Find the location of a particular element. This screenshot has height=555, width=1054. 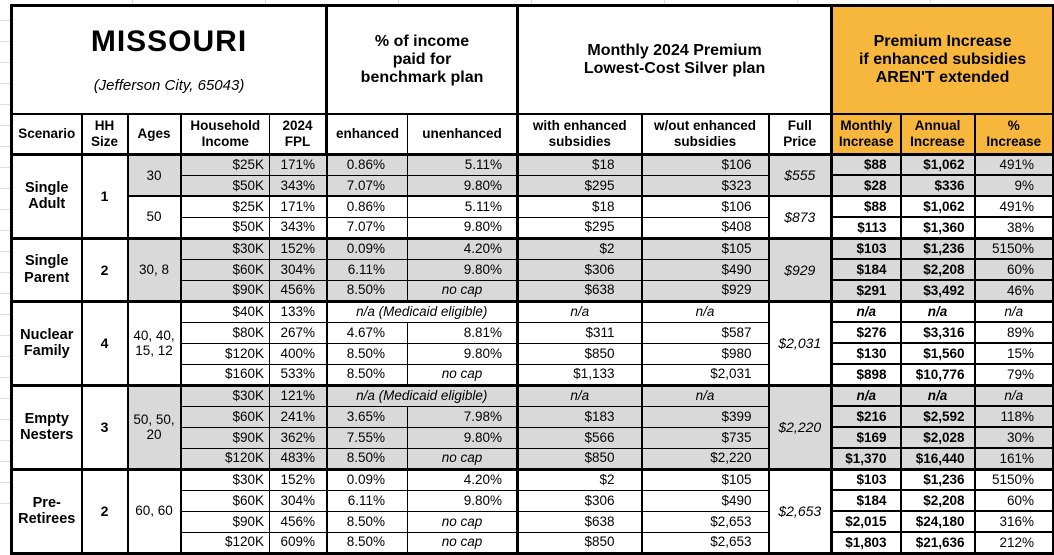

cell-fpl: 121% is located at coordinates (298, 395).